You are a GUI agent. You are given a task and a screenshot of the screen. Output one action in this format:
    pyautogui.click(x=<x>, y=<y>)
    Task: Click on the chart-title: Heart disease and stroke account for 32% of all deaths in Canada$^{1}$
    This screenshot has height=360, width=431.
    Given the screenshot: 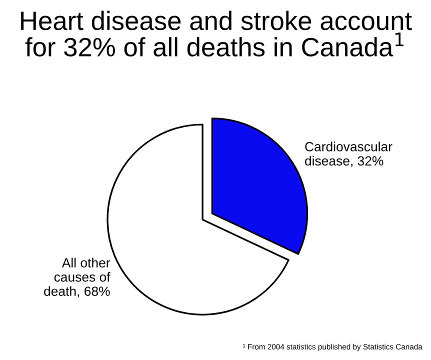 What is the action you would take?
    pyautogui.click(x=216, y=33)
    